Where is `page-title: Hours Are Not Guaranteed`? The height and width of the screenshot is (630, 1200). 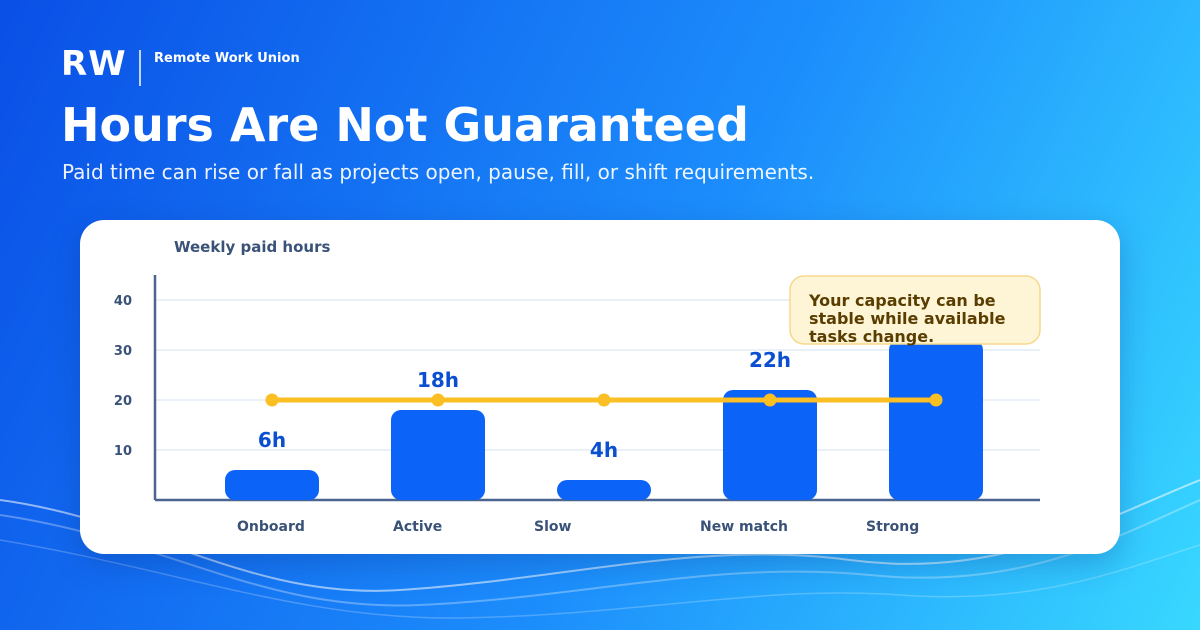 page-title: Hours Are Not Guaranteed is located at coordinates (405, 125).